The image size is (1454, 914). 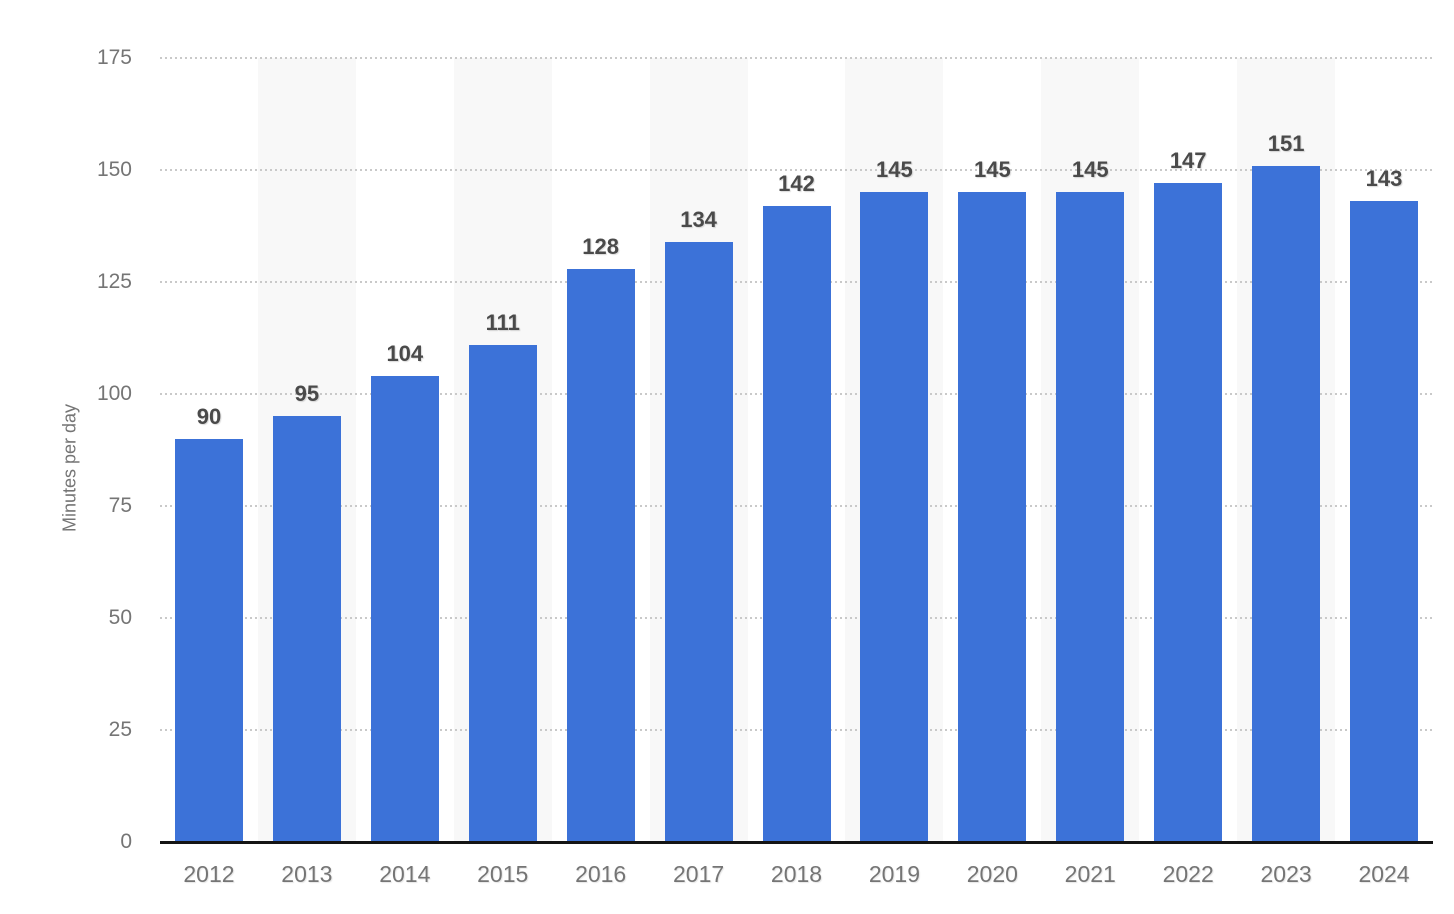 I want to click on value-label-2017: 134, so click(x=698, y=219).